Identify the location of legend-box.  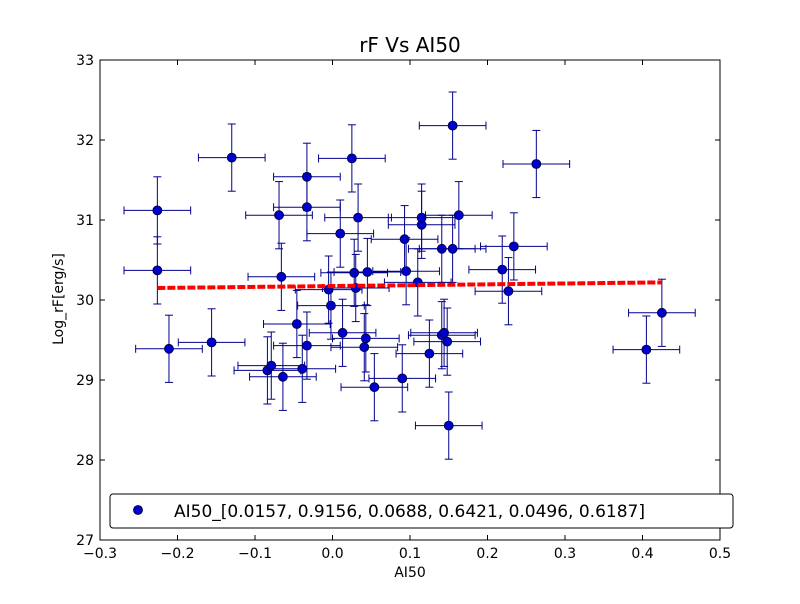
(421, 511).